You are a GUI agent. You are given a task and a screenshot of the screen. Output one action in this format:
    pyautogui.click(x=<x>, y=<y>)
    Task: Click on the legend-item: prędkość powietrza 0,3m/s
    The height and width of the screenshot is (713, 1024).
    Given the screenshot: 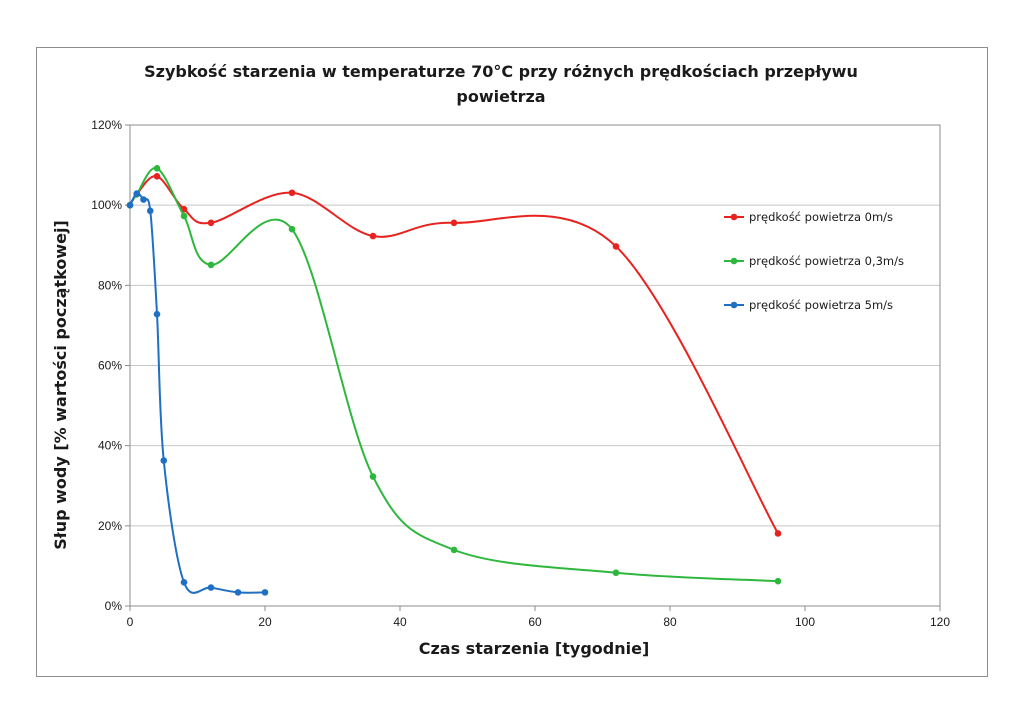 What is the action you would take?
    pyautogui.click(x=814, y=261)
    